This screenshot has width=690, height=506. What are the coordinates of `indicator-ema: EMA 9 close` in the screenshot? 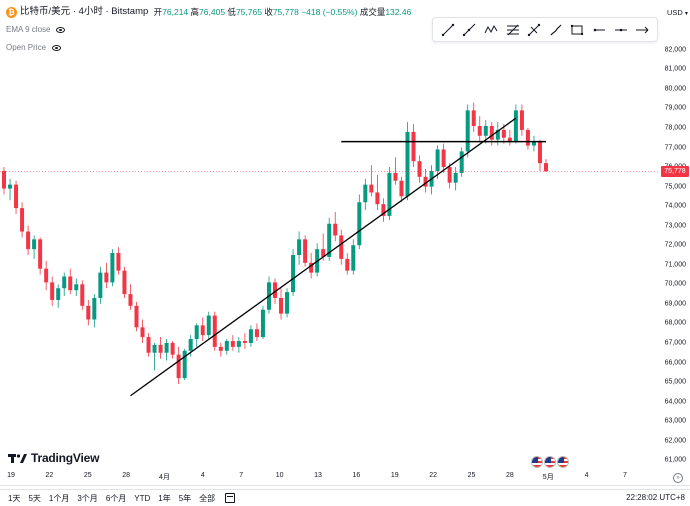 It's located at (208, 30).